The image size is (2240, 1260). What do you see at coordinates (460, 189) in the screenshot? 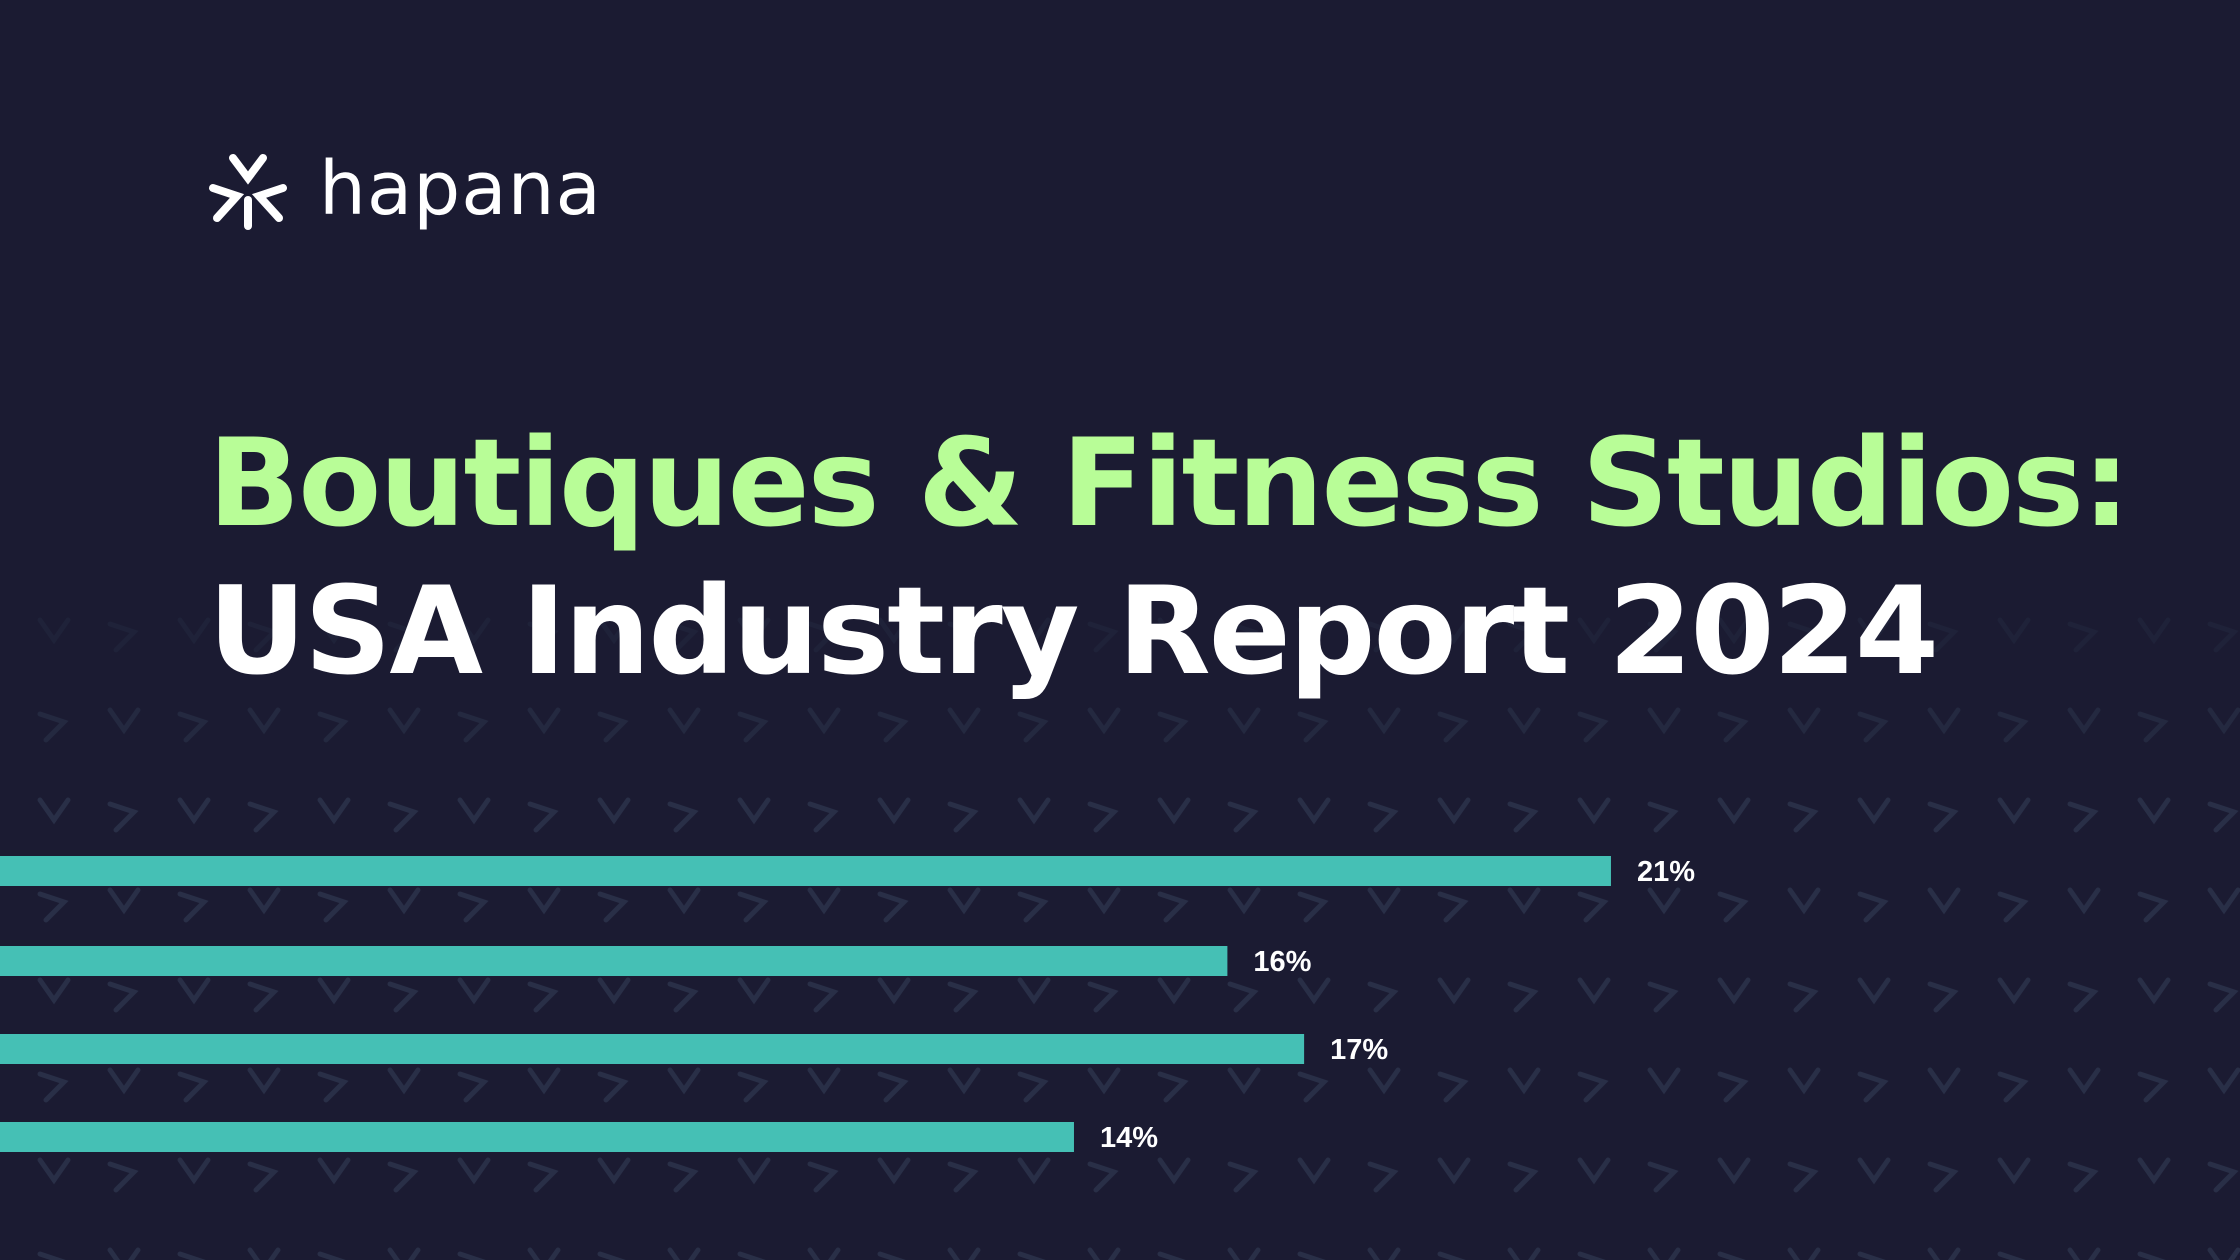
I see `brand-wordmark: hapana` at bounding box center [460, 189].